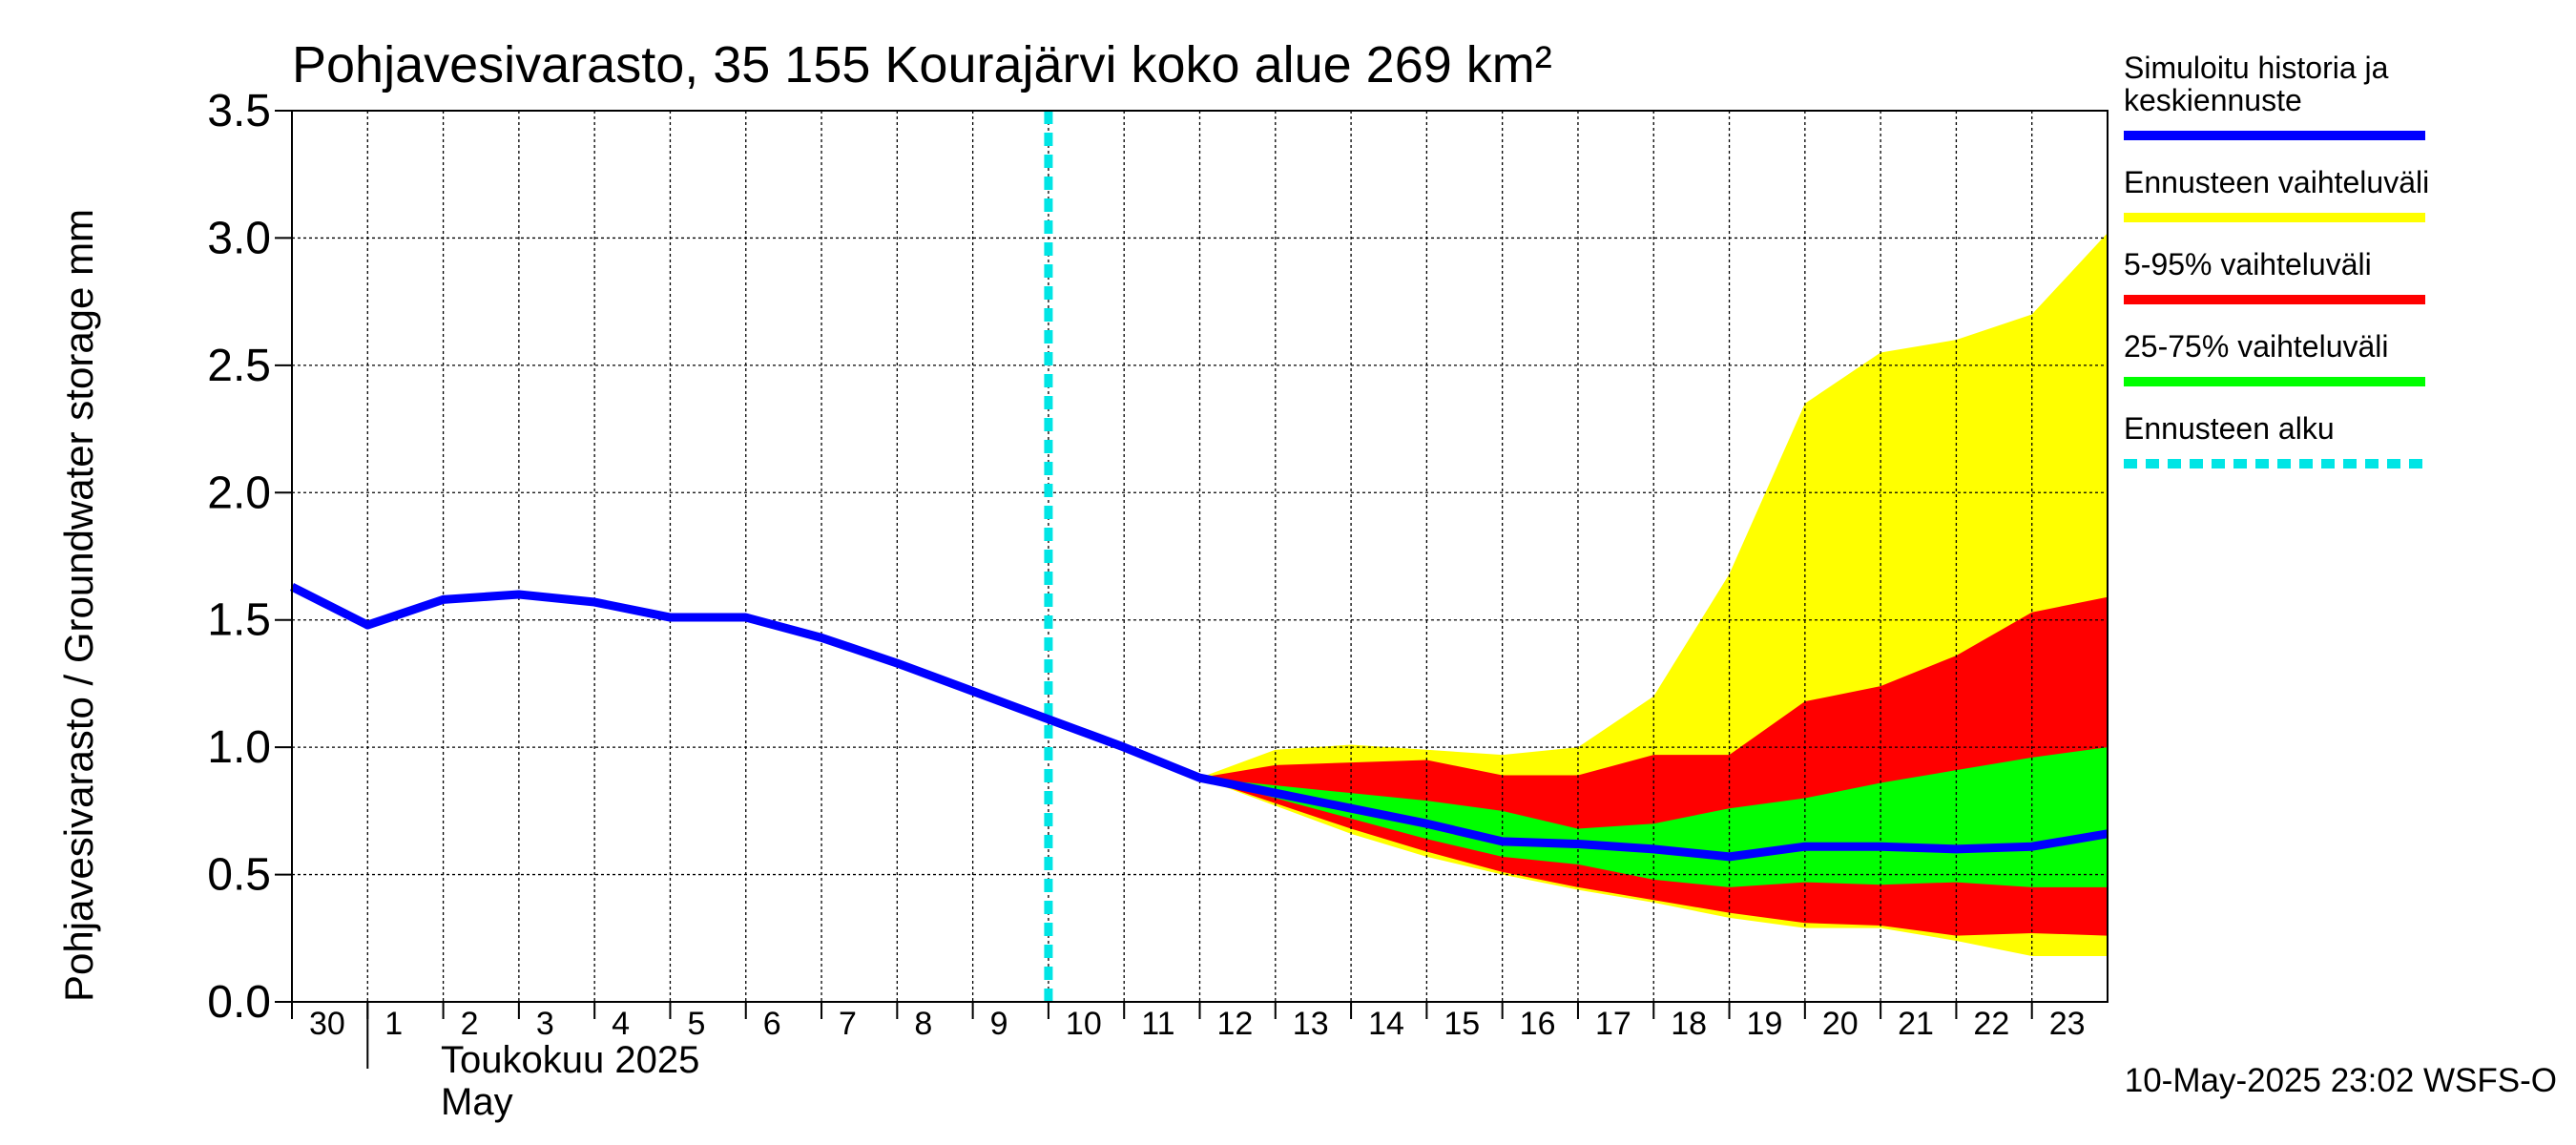  Describe the element at coordinates (470, 1024) in the screenshot. I see `x-tick-label: 2` at that location.